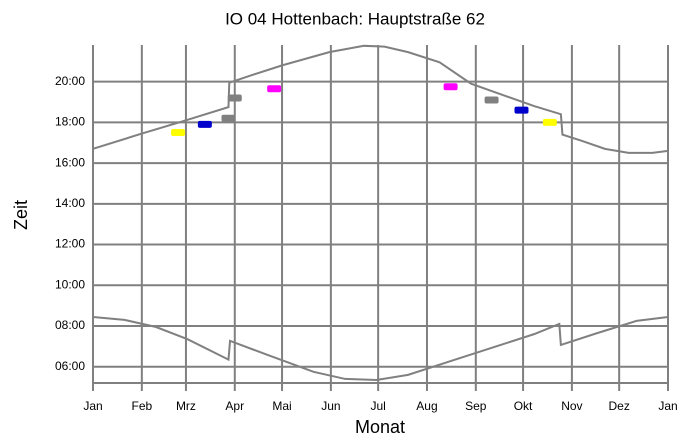 This screenshot has width=698, height=439. What do you see at coordinates (476, 406) in the screenshot?
I see `x-tick-label: Sep` at bounding box center [476, 406].